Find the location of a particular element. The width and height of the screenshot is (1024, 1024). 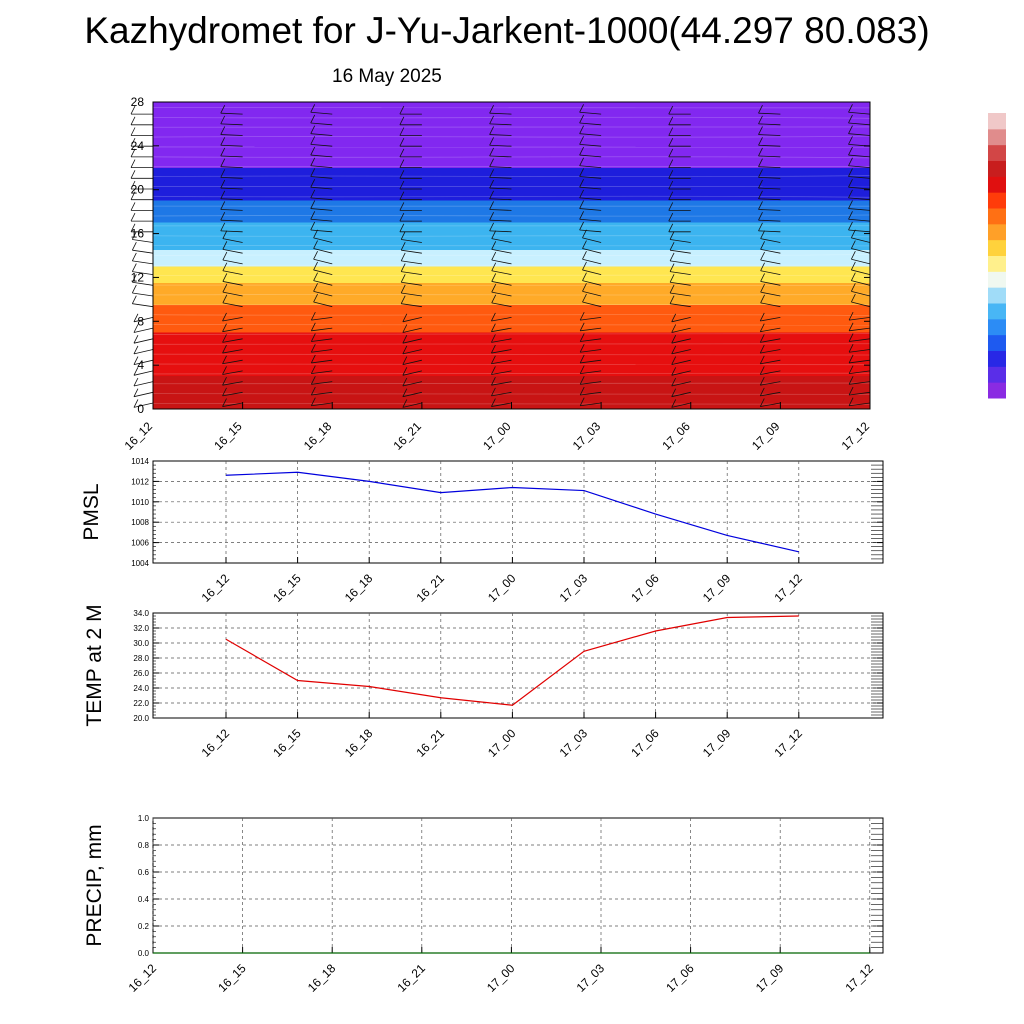

x-tick-label: 16_18 is located at coordinates (359, 743).